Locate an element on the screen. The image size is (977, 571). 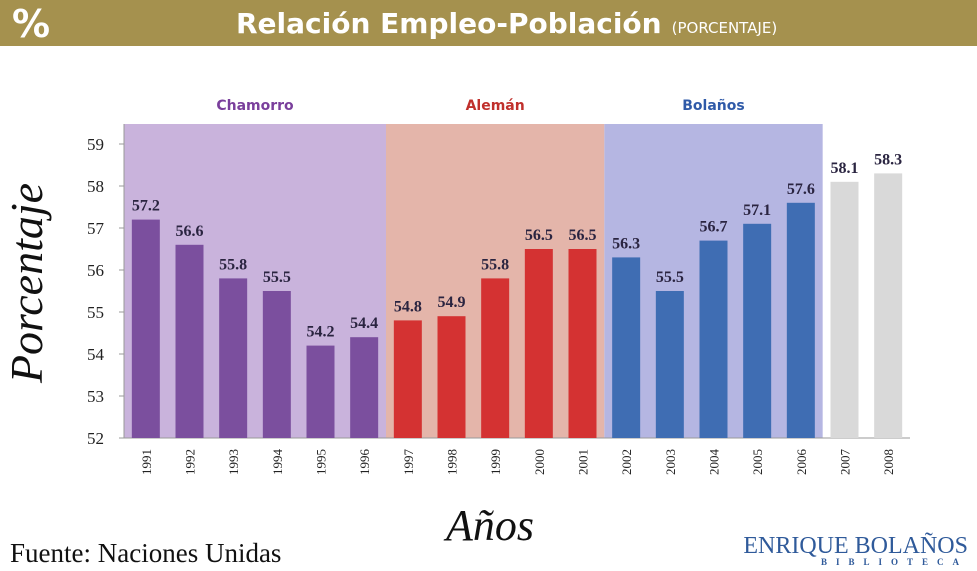
x-tick-label: 2006 is located at coordinates (801, 462).